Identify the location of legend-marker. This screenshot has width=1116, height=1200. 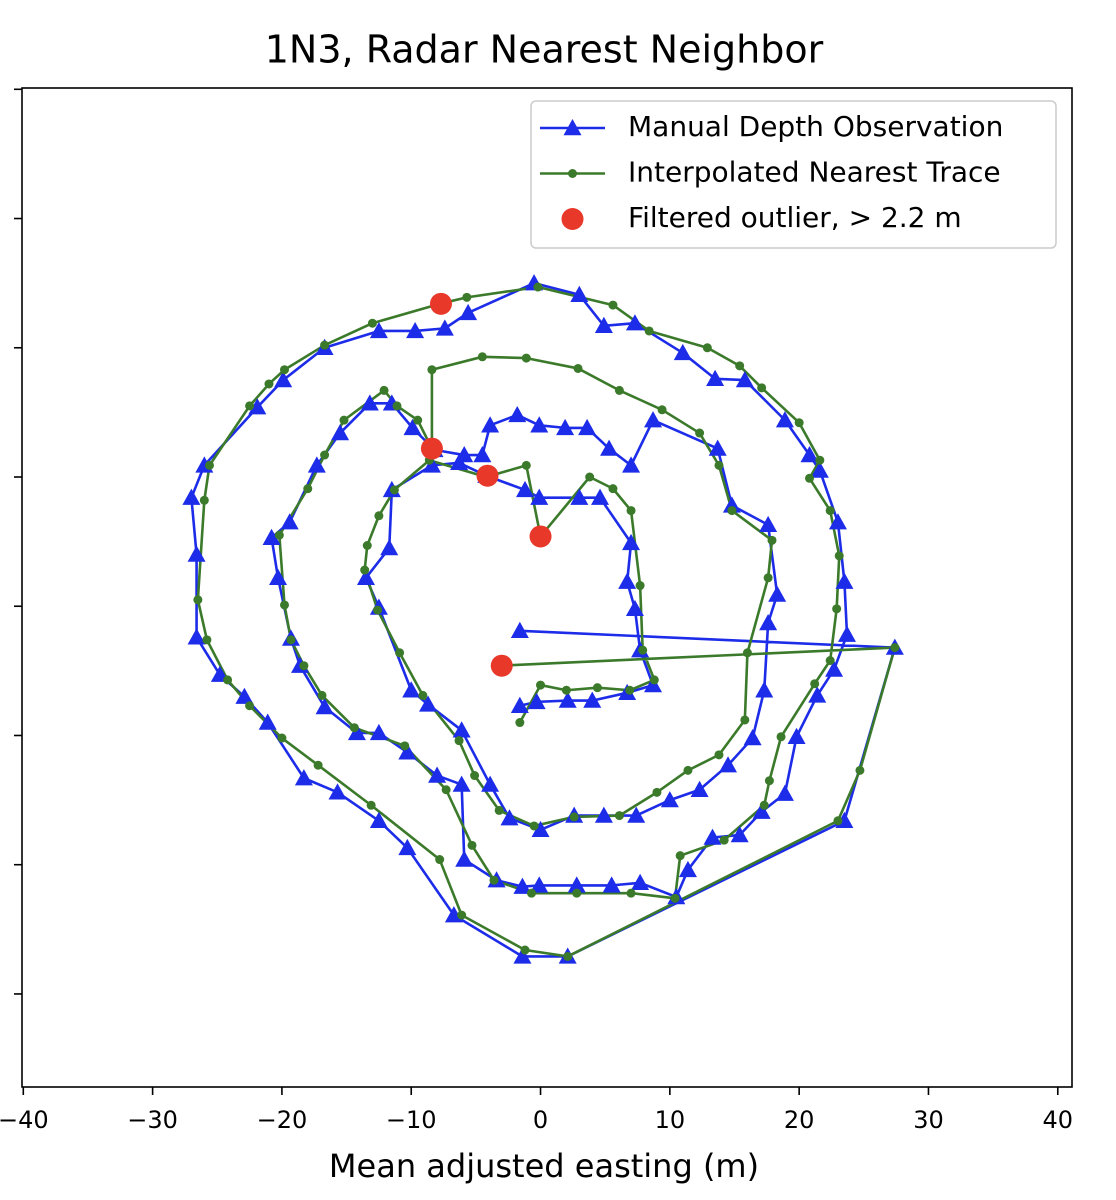
(572, 219).